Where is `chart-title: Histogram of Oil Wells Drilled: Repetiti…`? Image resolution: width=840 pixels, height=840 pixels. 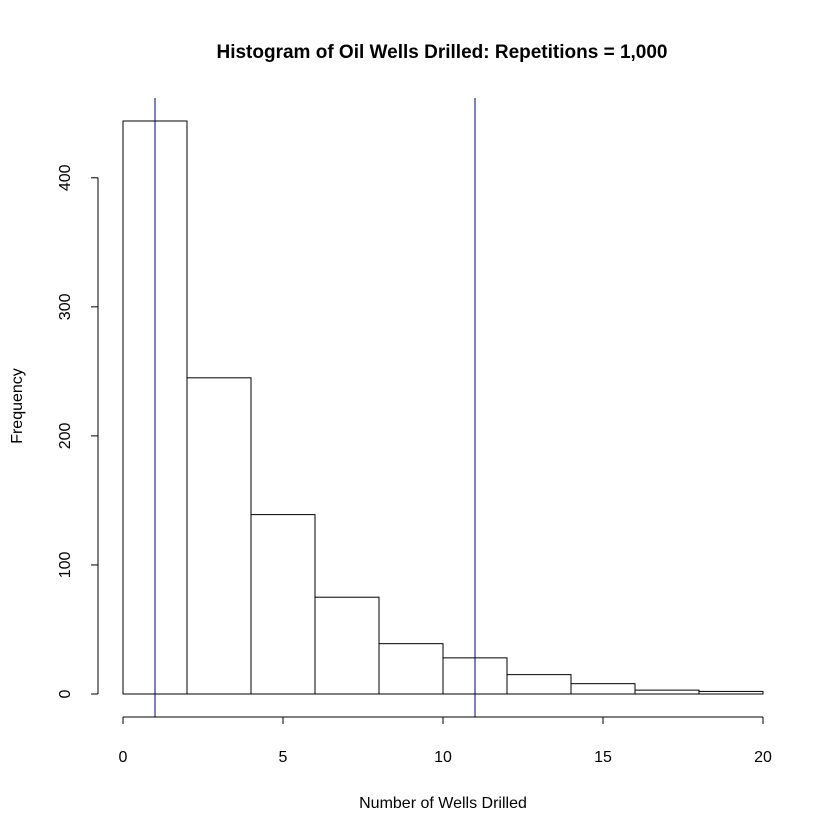 chart-title: Histogram of Oil Wells Drilled: Repetiti… is located at coordinates (441, 52).